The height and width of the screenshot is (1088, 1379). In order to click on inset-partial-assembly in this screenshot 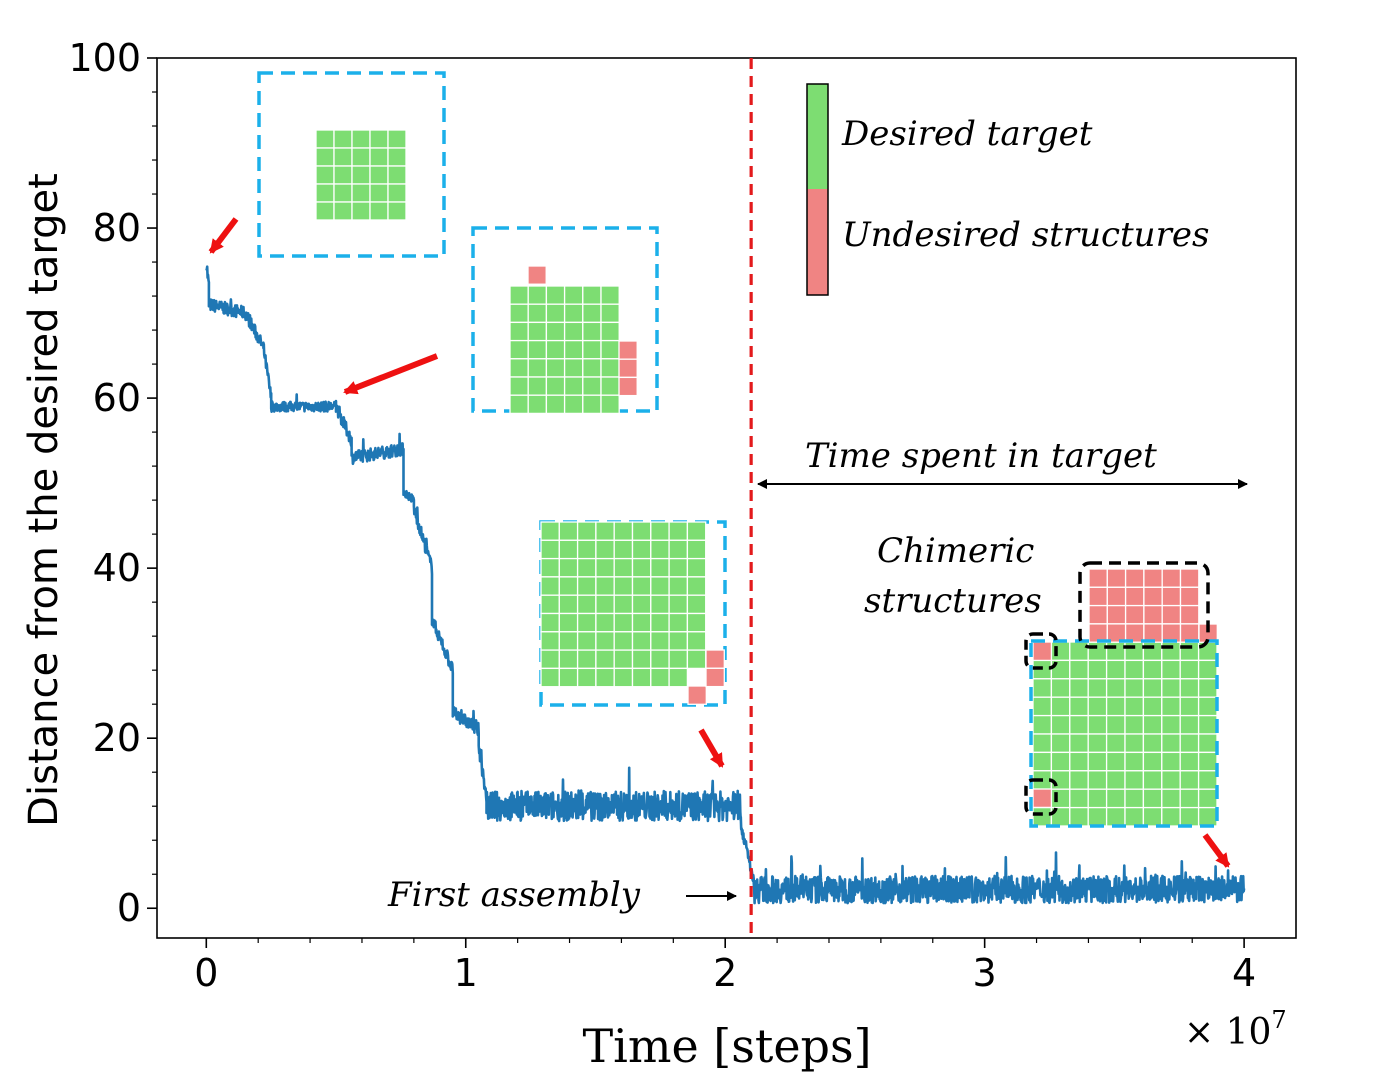, I will do `click(565, 320)`.